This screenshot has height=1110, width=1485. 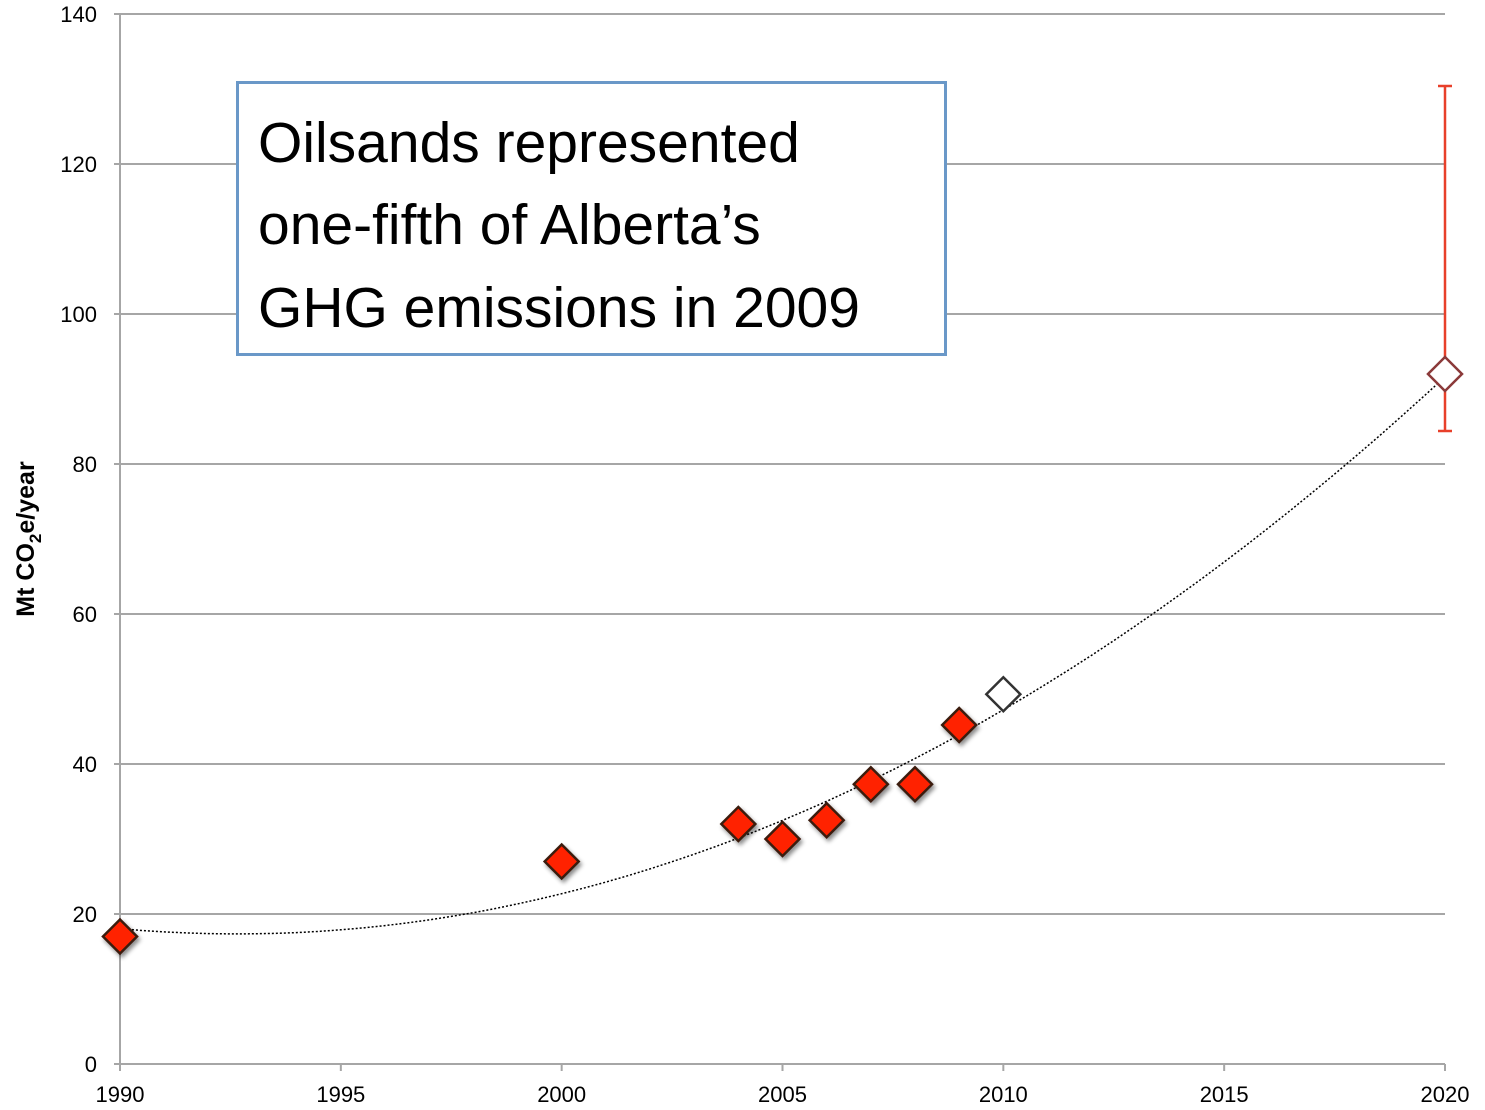 I want to click on annotation-line: Oilsands represented, so click(x=529, y=143).